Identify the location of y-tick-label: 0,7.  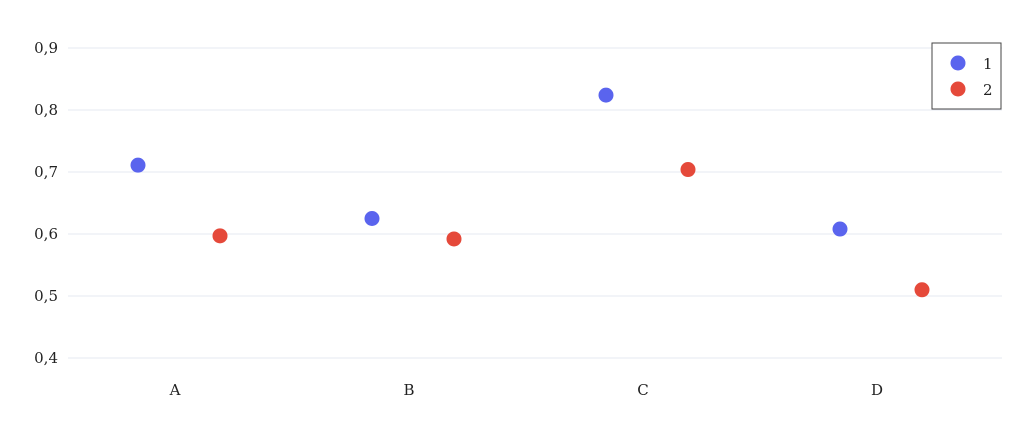
(46, 172).